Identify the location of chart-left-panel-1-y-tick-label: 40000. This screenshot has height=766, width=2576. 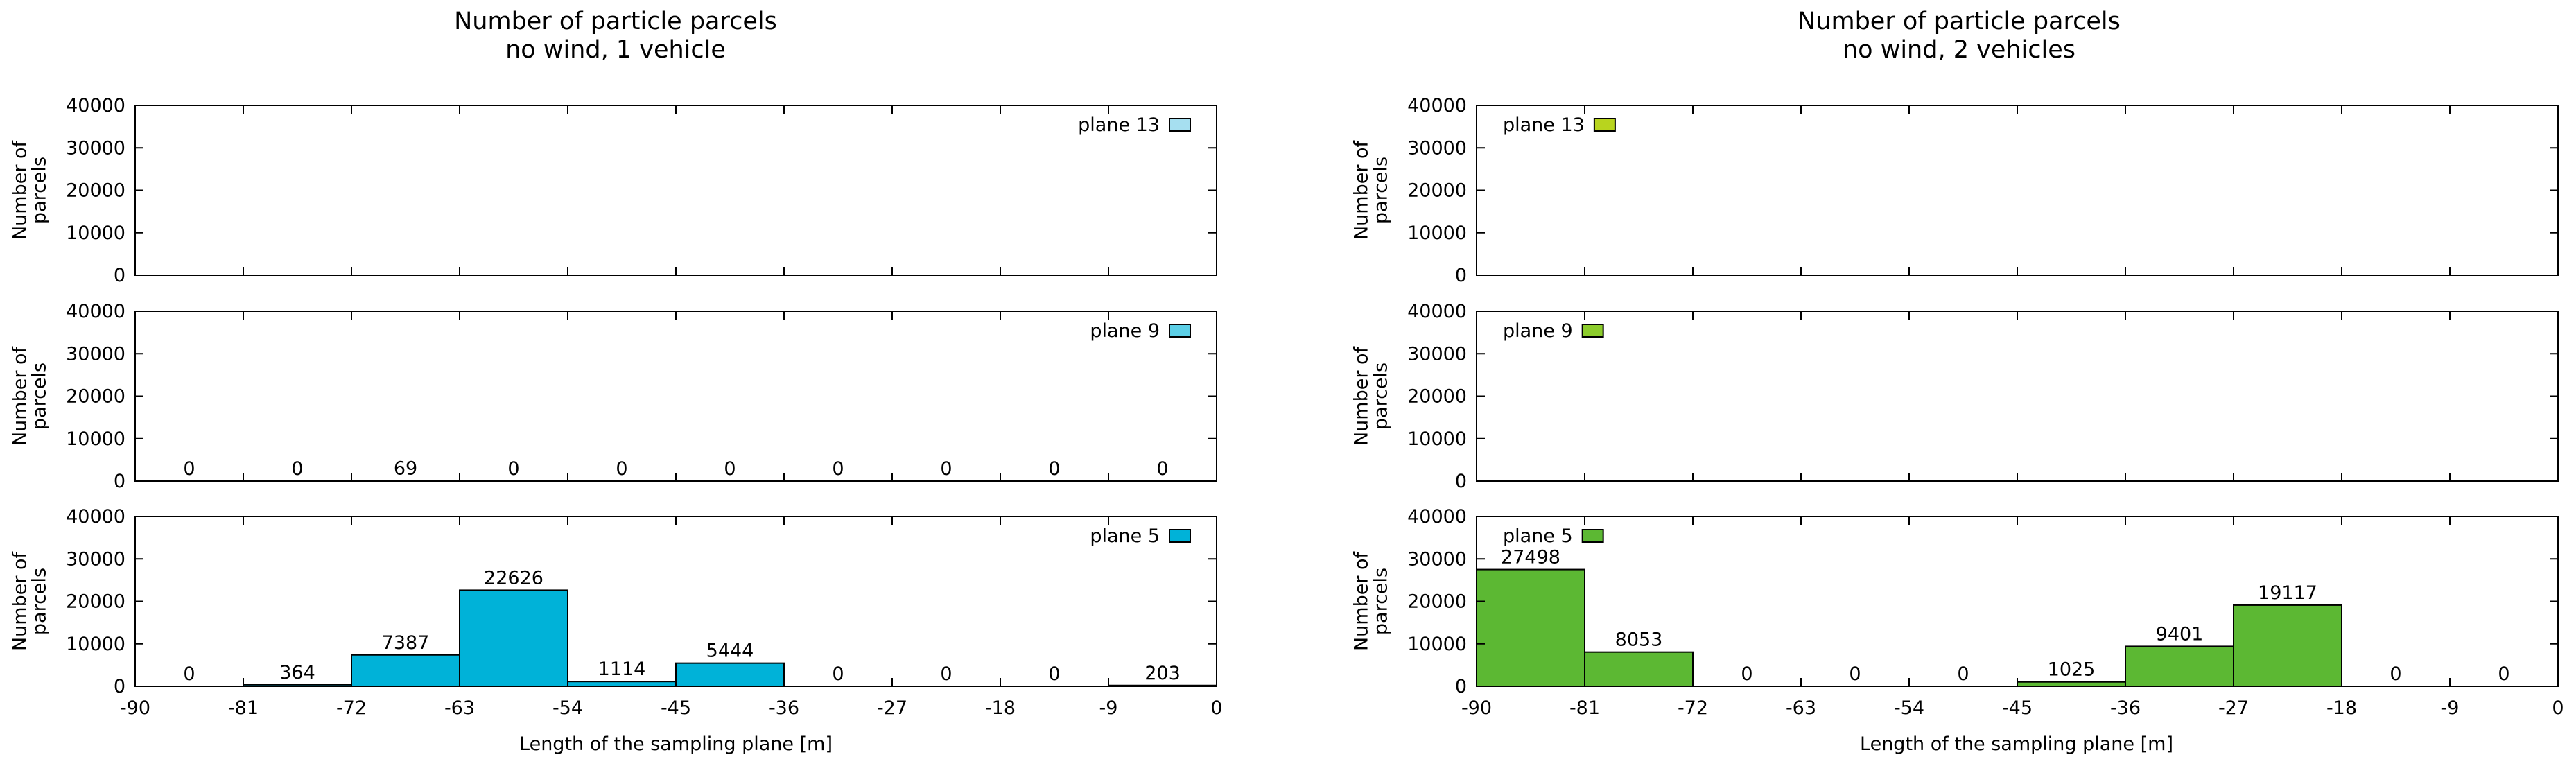
(95, 105).